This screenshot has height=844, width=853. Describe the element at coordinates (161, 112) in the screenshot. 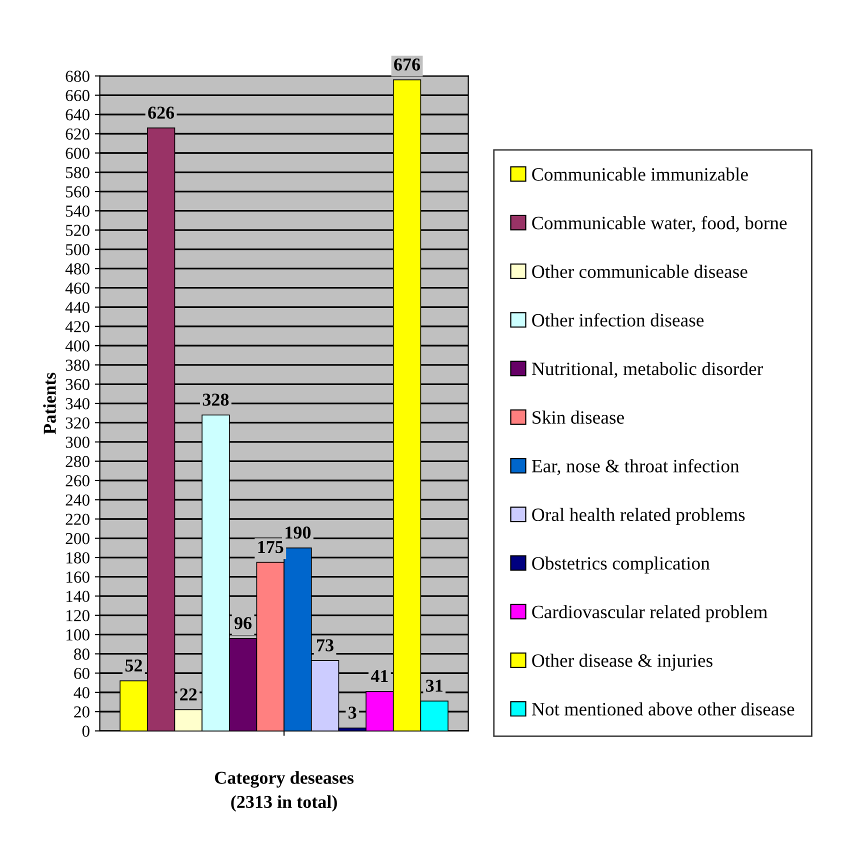

I see `data-label: 626` at that location.